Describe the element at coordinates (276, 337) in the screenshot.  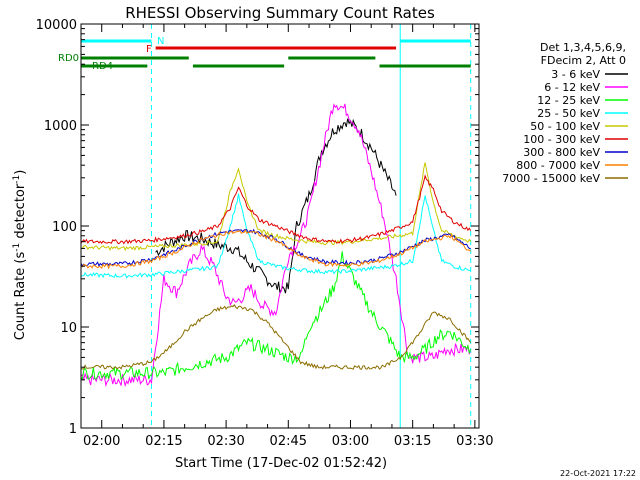
I see `series-line-7000-15000-kev` at that location.